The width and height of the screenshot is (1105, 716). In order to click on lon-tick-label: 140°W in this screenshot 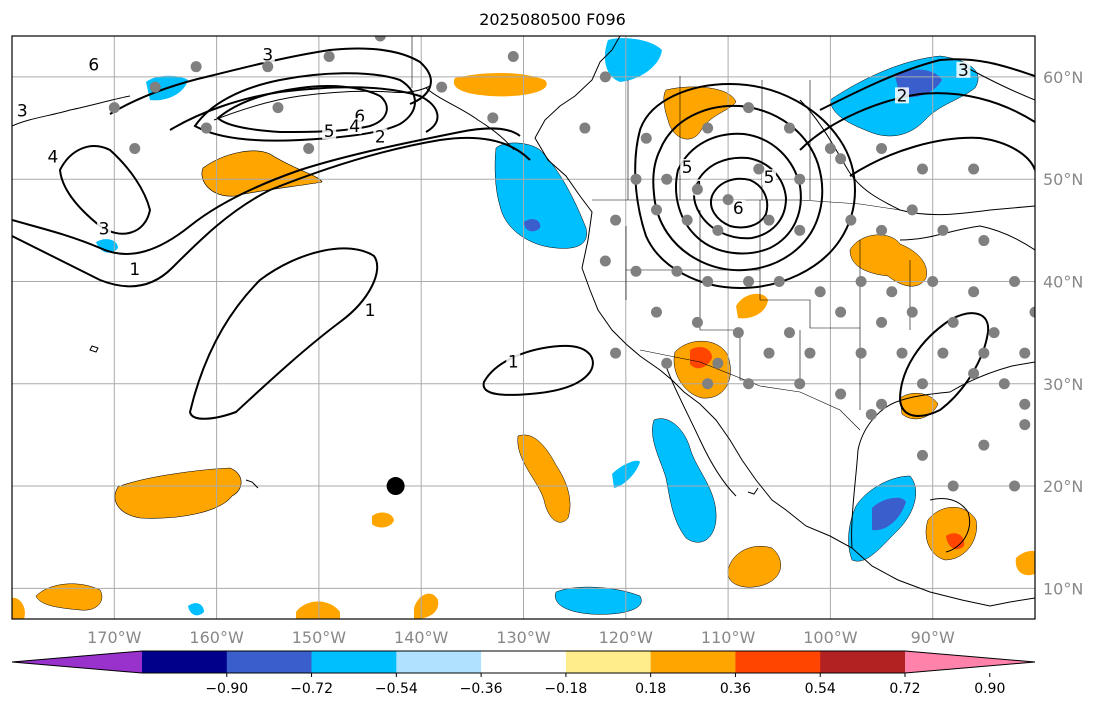, I will do `click(421, 637)`.